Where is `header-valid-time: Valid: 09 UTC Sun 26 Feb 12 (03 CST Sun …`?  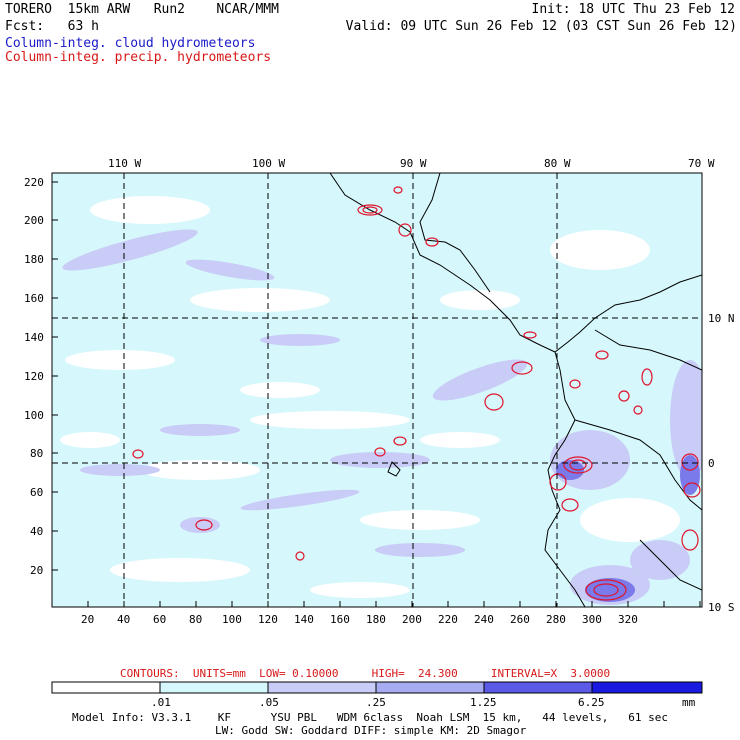 header-valid-time: Valid: 09 UTC Sun 26 Feb 12 (03 CST Sun … is located at coordinates (541, 26).